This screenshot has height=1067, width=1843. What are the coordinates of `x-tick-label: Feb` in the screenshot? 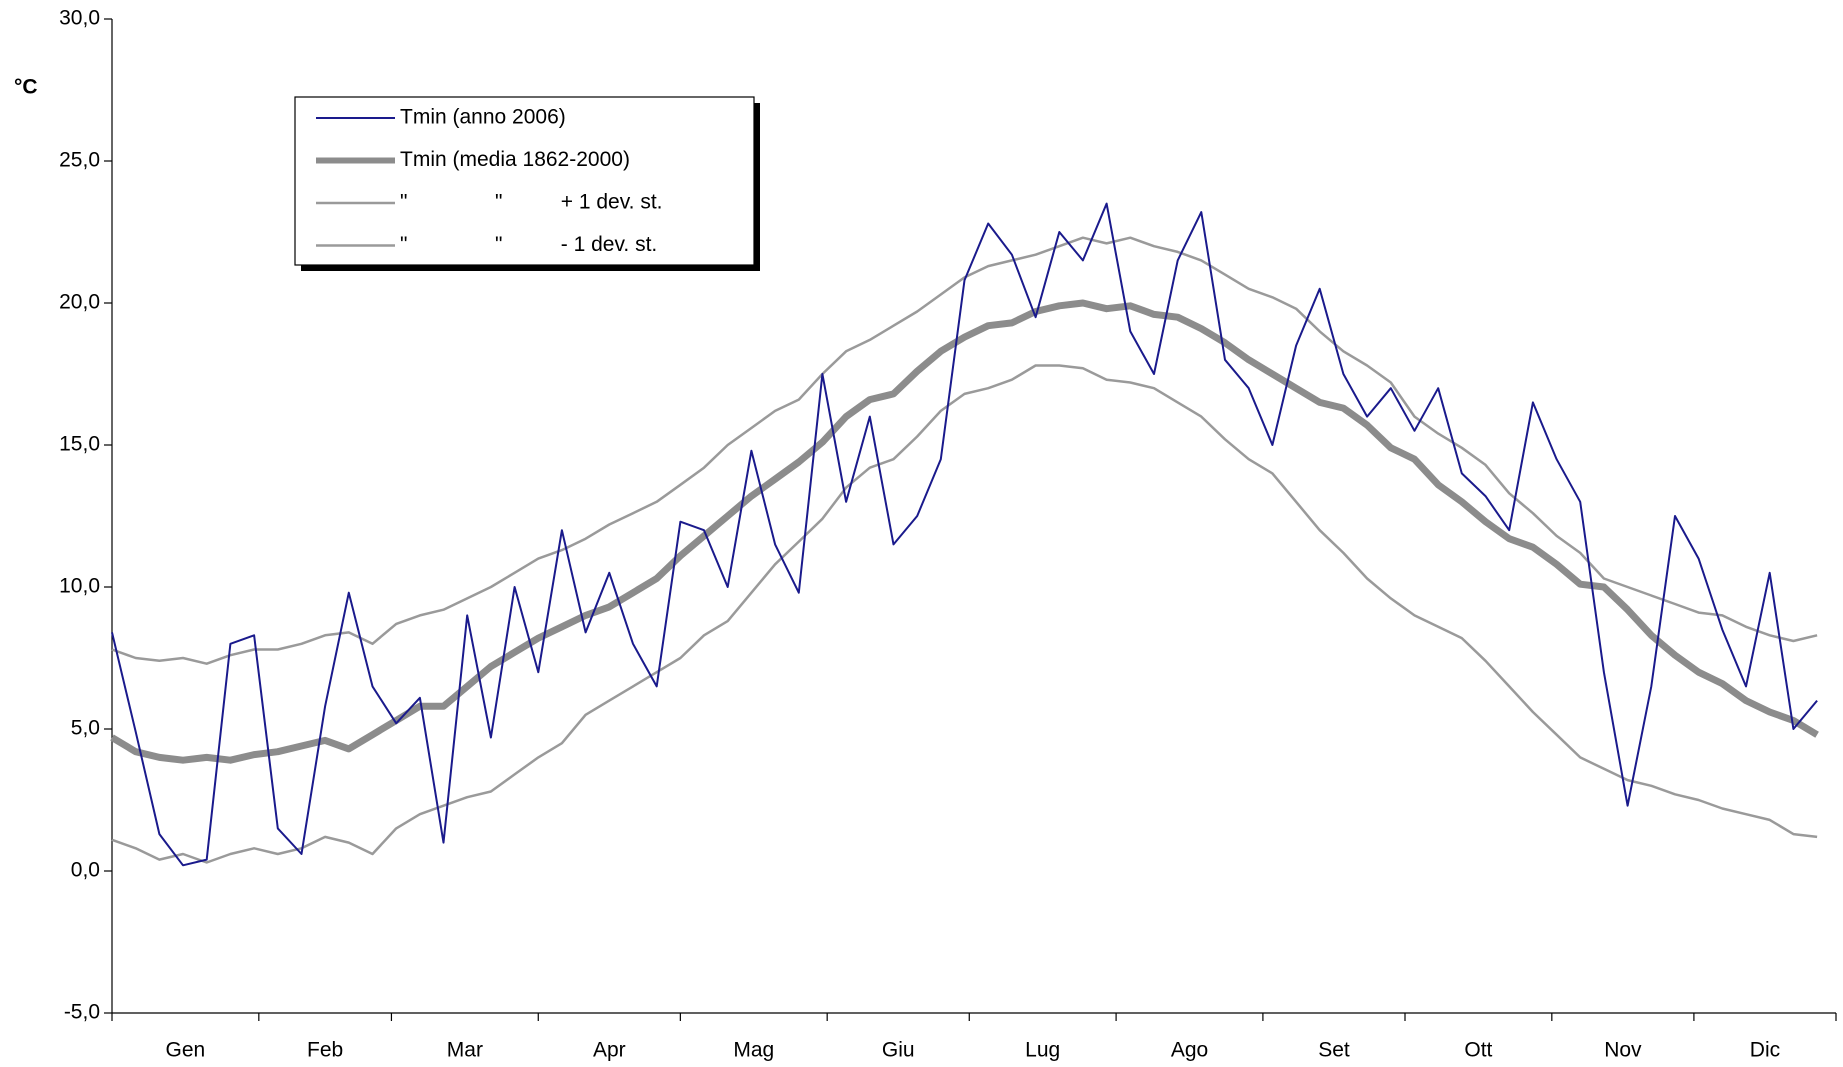 It's located at (325, 1050).